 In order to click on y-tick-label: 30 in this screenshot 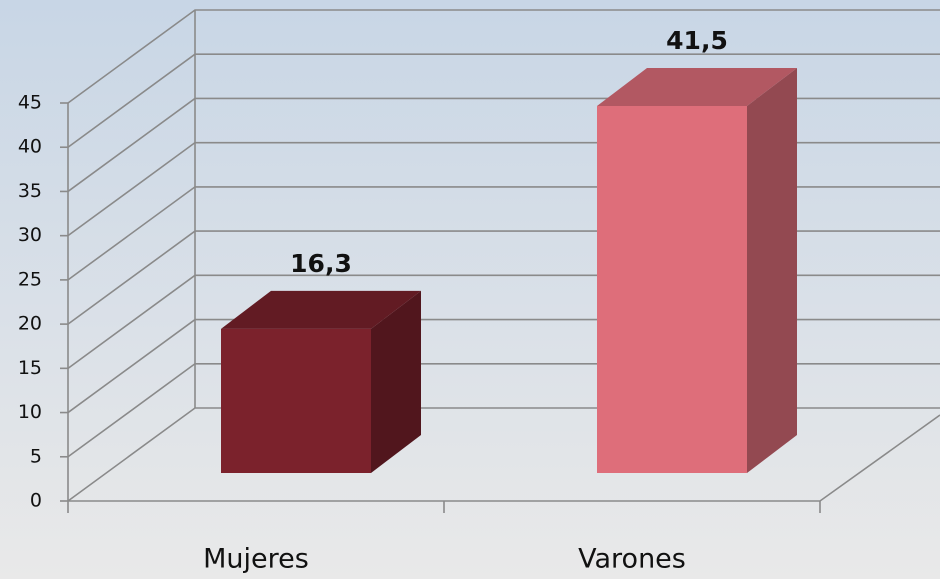, I will do `click(30, 235)`.